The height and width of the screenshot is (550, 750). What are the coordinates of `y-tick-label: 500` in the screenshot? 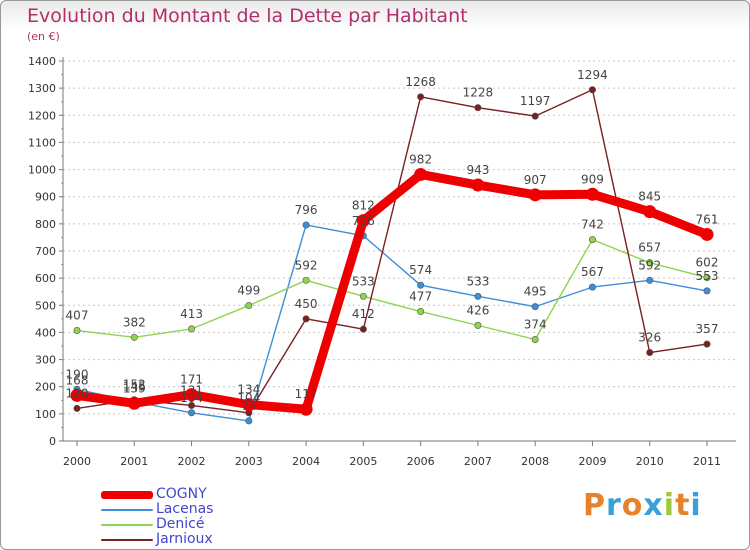 It's located at (45, 305).